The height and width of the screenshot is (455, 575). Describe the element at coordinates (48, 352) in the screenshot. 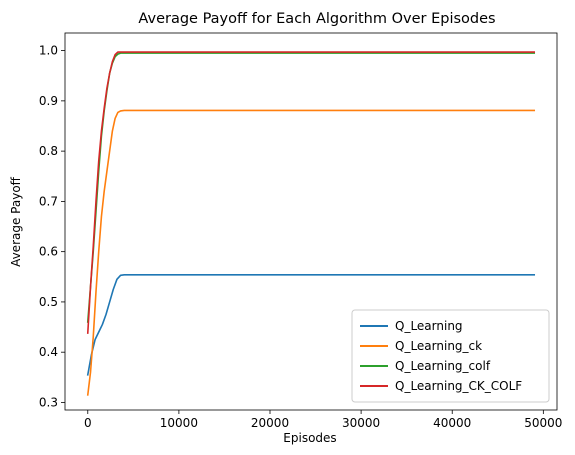

I see `y-tick-label: 0.4` at that location.